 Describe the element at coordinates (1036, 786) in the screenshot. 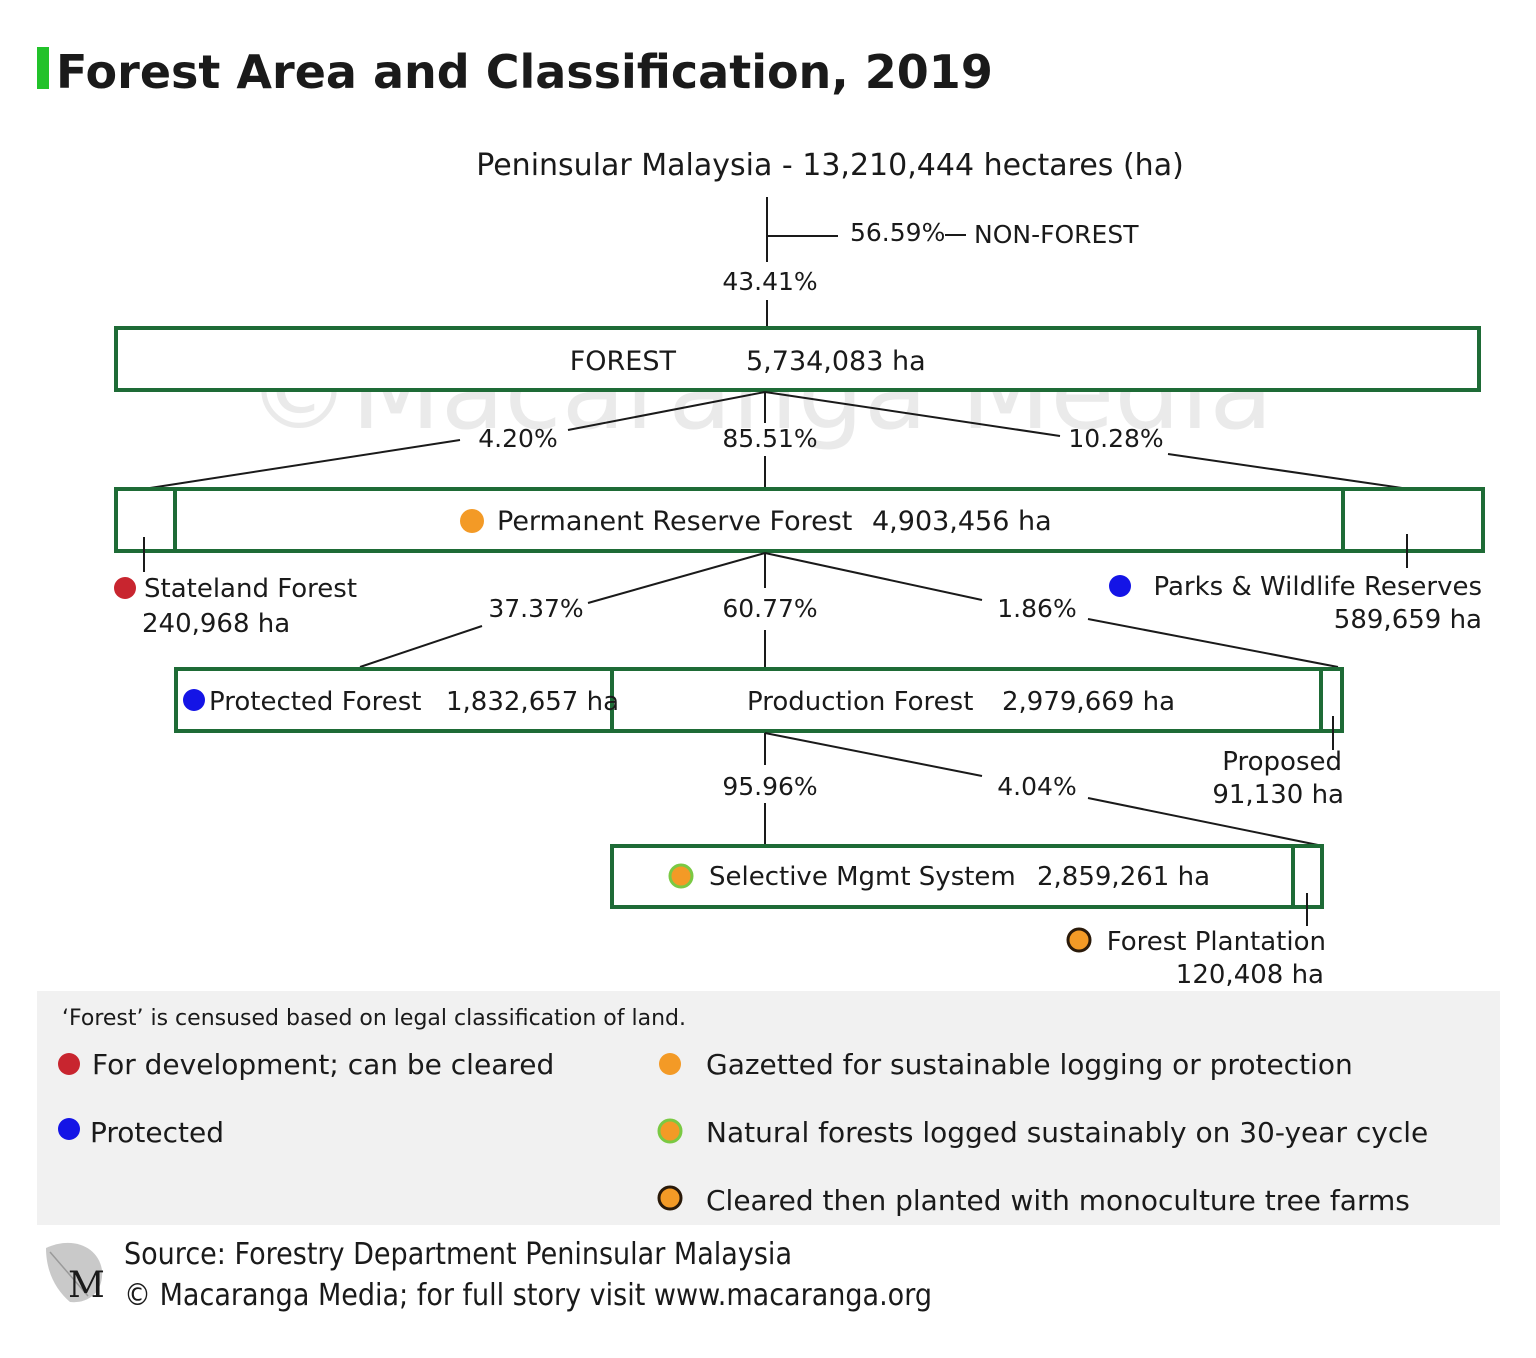

I see `plantation-pct: 4.04%` at that location.